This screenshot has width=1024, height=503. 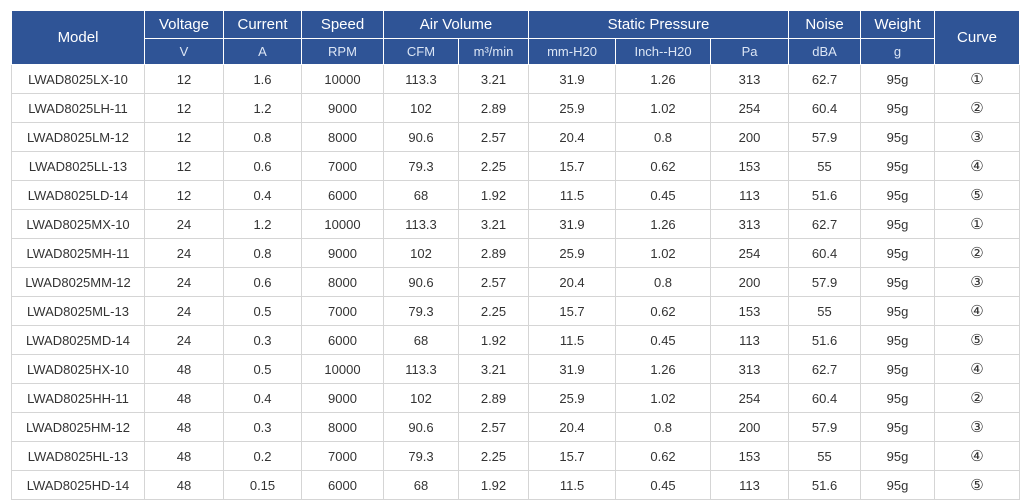 What do you see at coordinates (78, 427) in the screenshot?
I see `cell-model: LWAD8025HM-12` at bounding box center [78, 427].